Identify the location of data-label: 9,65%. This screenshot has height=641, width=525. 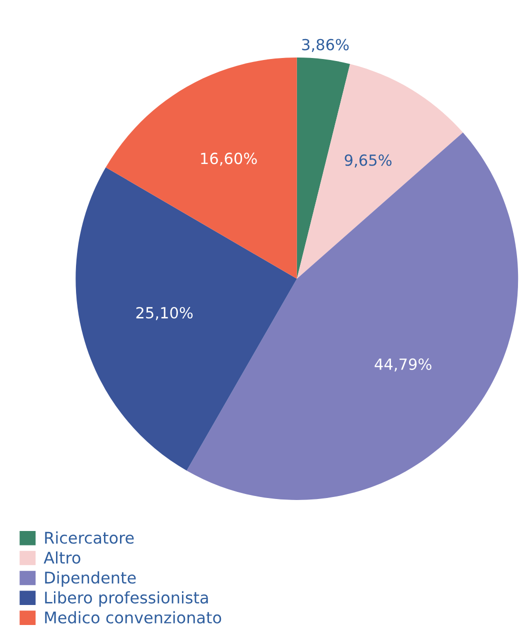
(368, 161).